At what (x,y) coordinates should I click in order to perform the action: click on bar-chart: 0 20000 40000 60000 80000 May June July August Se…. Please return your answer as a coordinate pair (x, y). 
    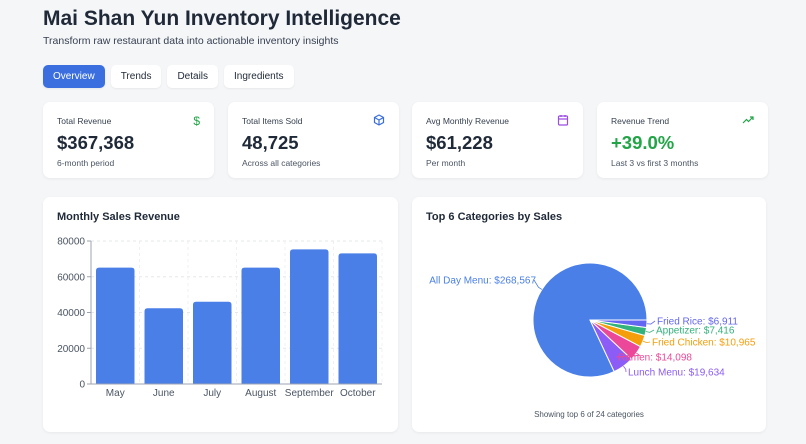
    Looking at the image, I should click on (220, 318).